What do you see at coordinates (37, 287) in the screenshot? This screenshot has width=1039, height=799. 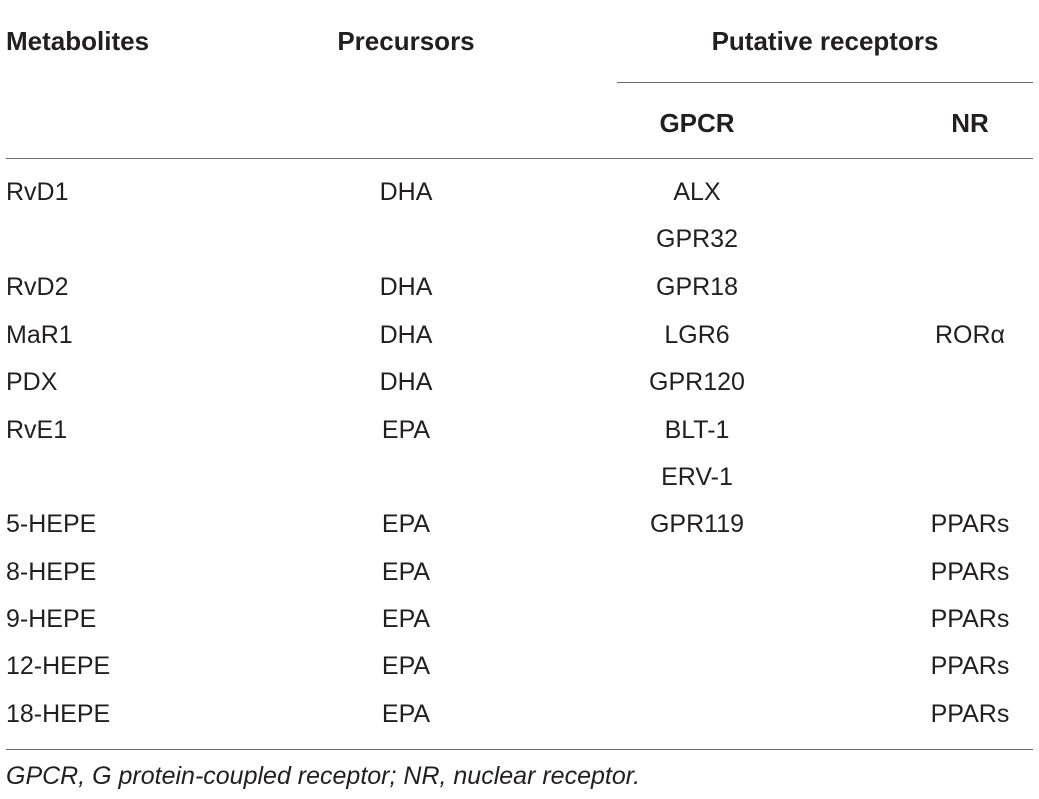 I see `metabolite-cell: RvD2` at bounding box center [37, 287].